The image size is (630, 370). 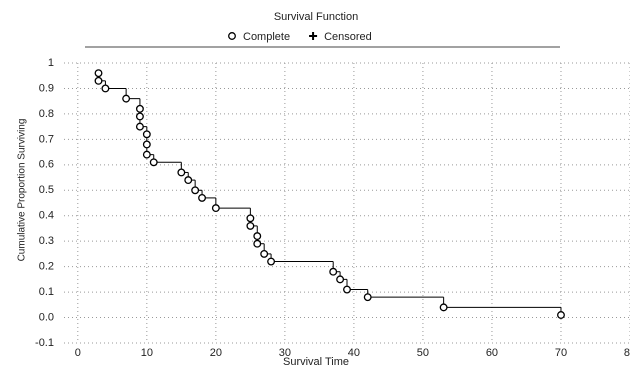 What do you see at coordinates (46, 216) in the screenshot?
I see `y-tick-label: 0.4` at bounding box center [46, 216].